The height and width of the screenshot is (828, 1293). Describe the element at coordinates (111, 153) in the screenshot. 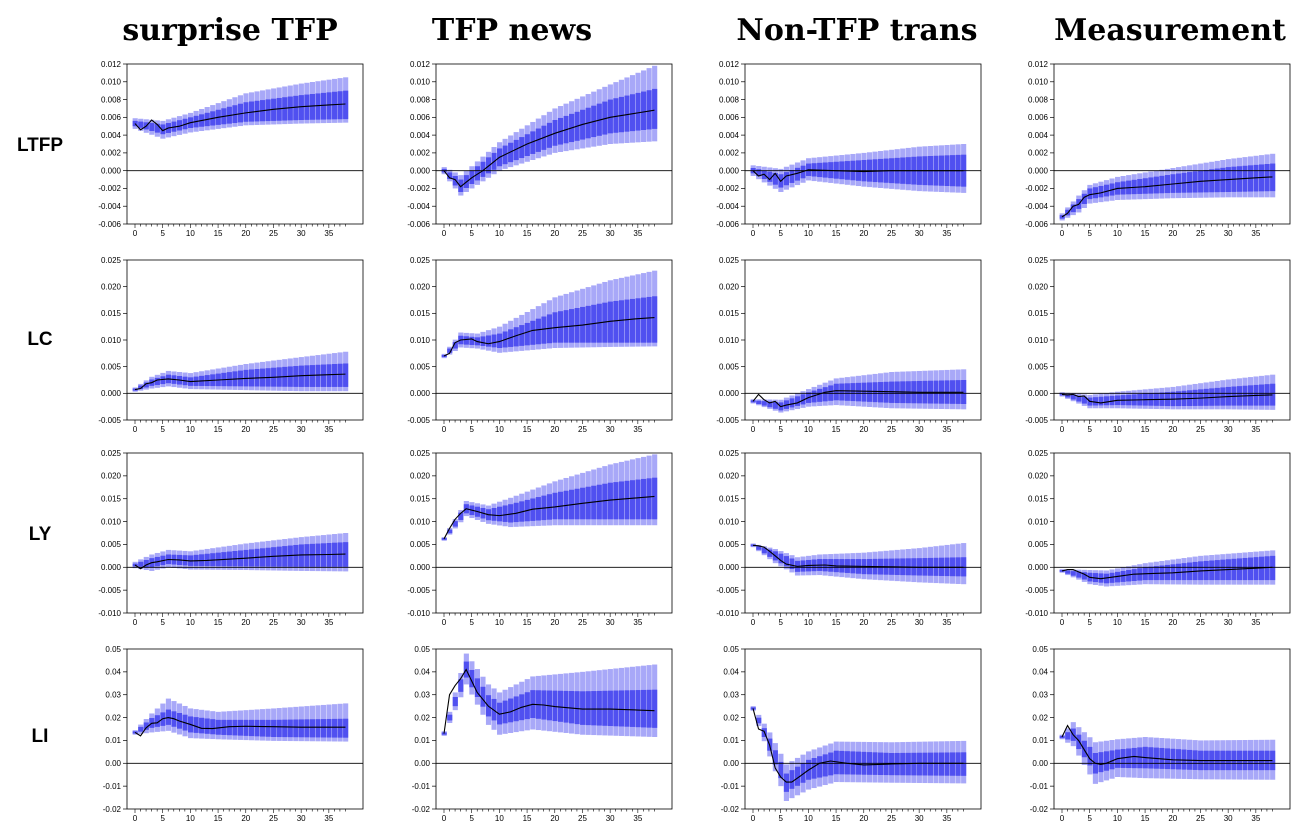

I see `y-tick-label: 0.002` at that location.